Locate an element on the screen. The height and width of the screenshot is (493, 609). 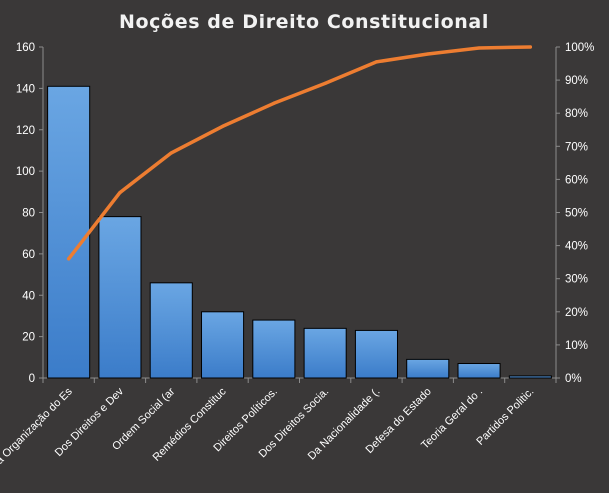
chart-title: Noções de Direito Constitucional is located at coordinates (304, 22).